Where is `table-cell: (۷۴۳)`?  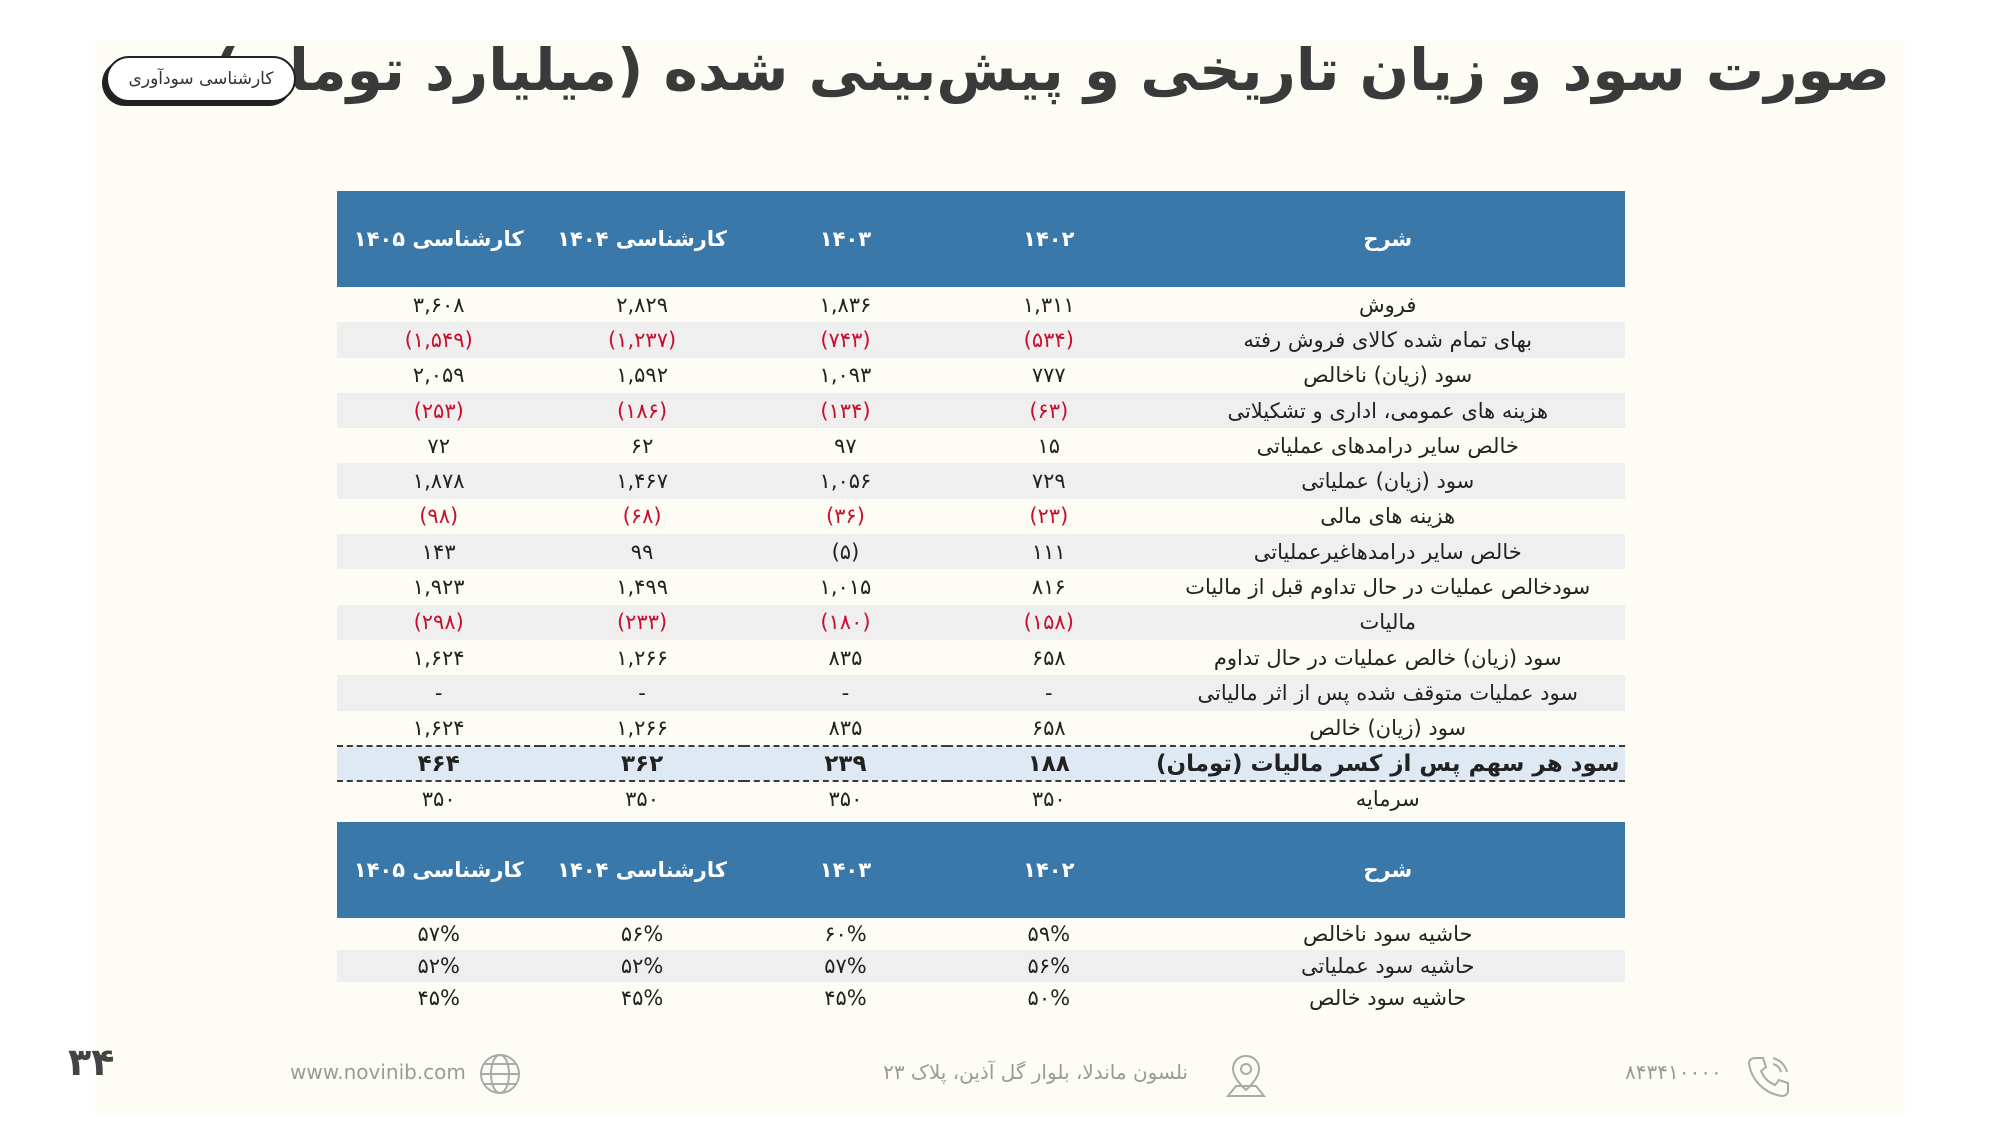 table-cell: (۷۴۳) is located at coordinates (845, 340).